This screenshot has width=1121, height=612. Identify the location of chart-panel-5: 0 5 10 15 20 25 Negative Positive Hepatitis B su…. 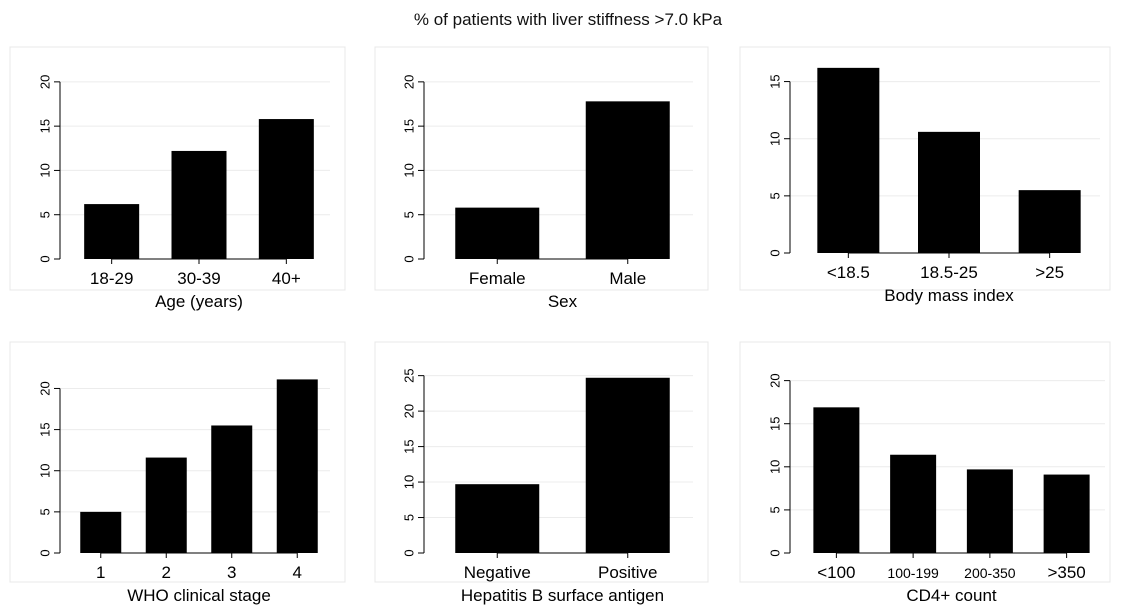
(541, 473).